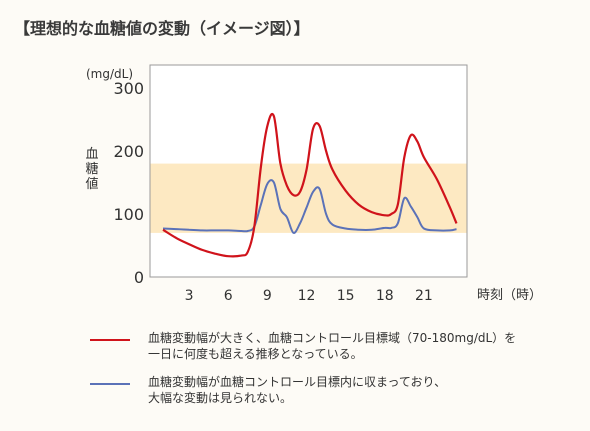  What do you see at coordinates (228, 296) in the screenshot?
I see `x-tick-label: 6` at bounding box center [228, 296].